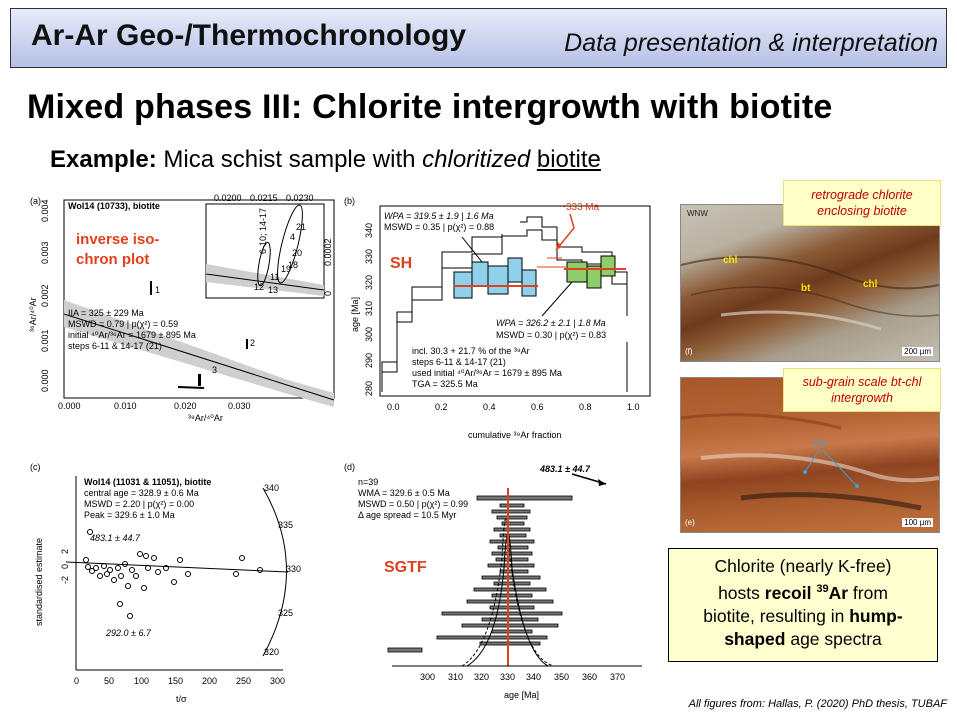  I want to click on photo-bottom-texture, so click(810, 462).